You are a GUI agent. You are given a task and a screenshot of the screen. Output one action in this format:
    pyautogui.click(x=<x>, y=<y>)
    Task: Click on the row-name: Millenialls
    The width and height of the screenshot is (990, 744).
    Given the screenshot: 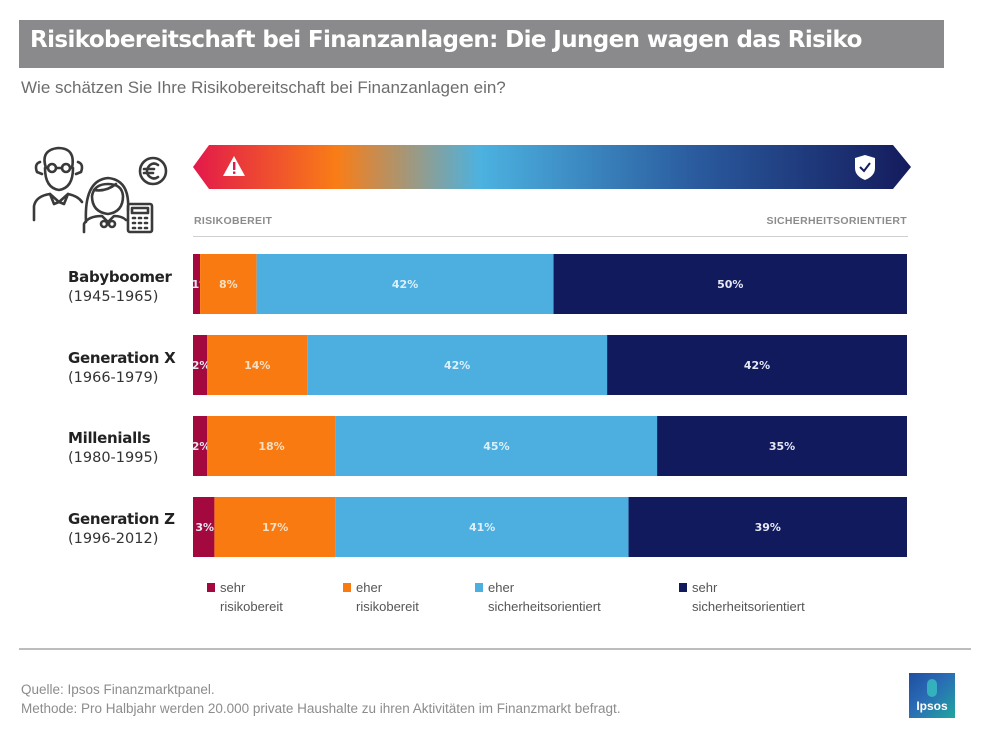 What is the action you would take?
    pyautogui.click(x=109, y=438)
    